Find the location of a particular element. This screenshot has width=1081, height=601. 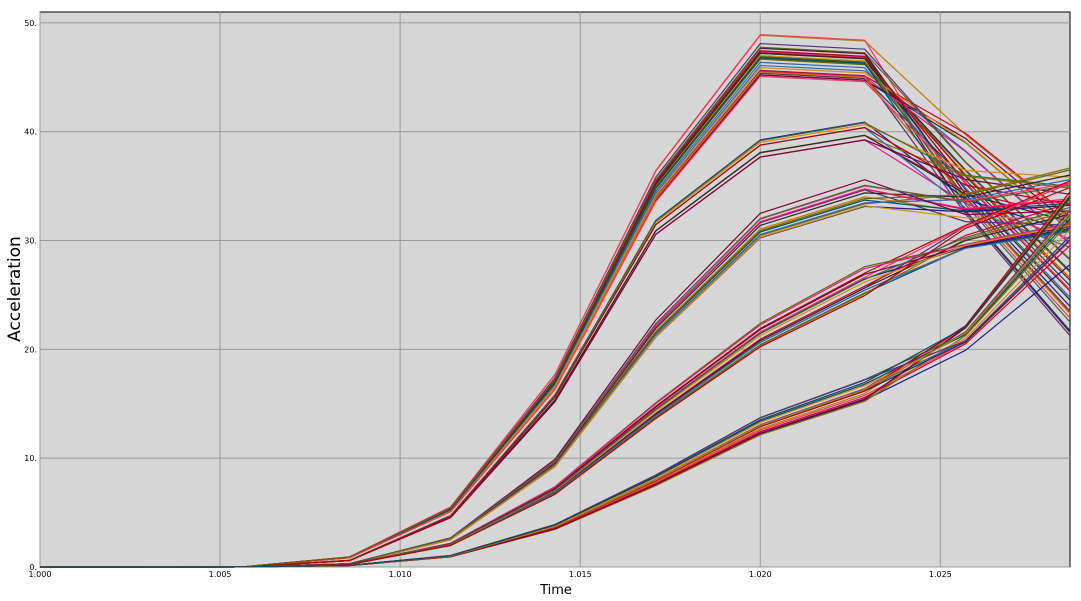

y-axis-title: Acceleration is located at coordinates (15, 289).